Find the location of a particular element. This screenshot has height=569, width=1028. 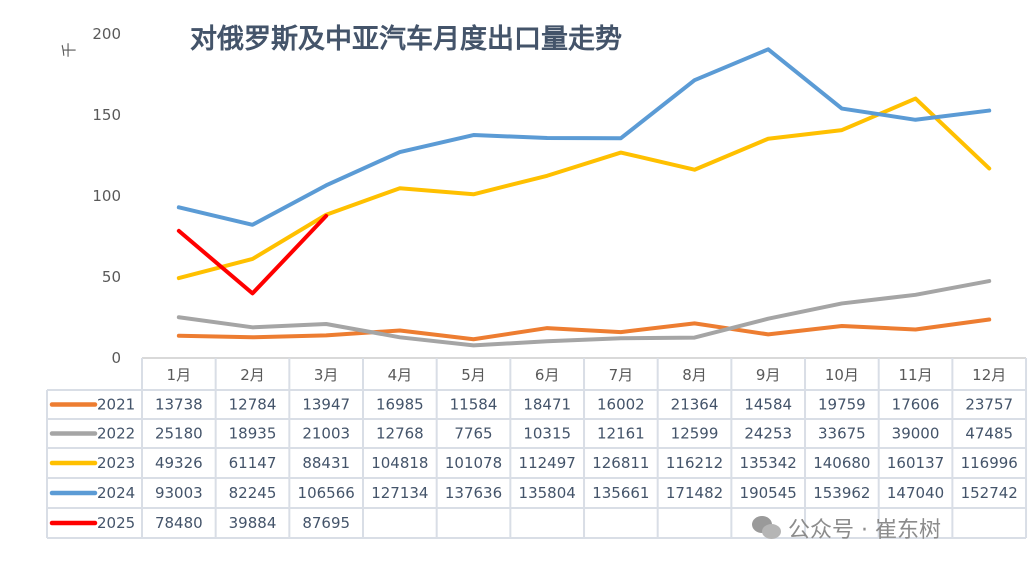

table-cell: 101078 is located at coordinates (473, 463).